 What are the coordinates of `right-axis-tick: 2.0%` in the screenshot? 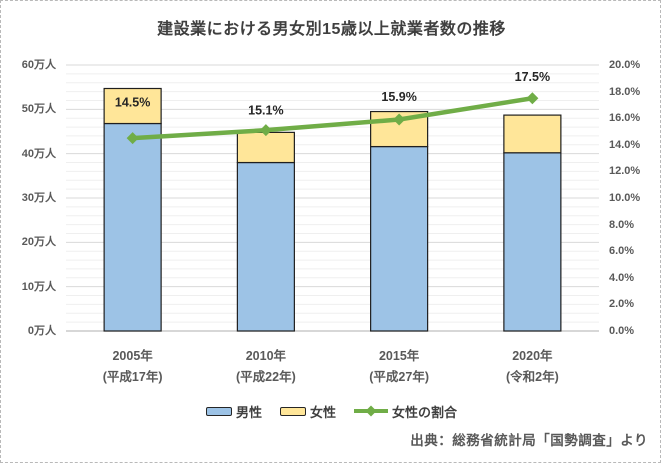 It's located at (622, 304).